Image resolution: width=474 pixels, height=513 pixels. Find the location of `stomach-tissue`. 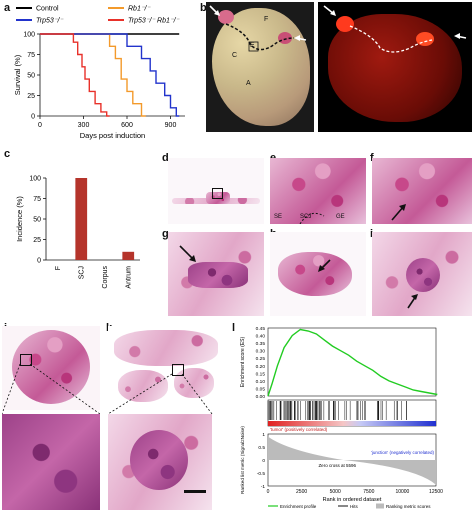

stomach-tissue is located at coordinates (261, 67).